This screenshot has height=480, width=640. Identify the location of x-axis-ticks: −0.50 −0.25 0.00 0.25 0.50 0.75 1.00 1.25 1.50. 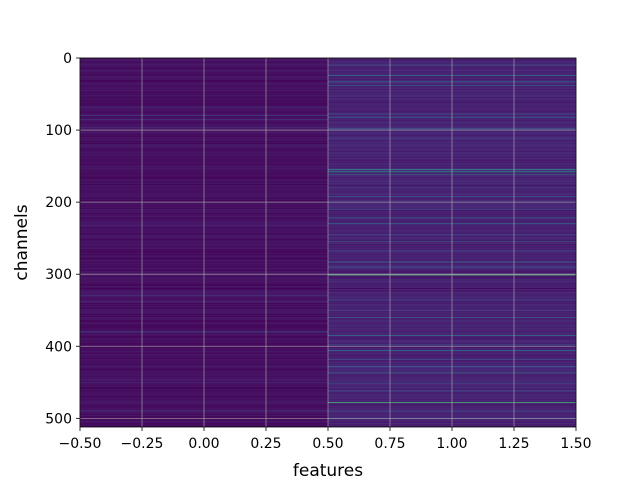
(325, 439).